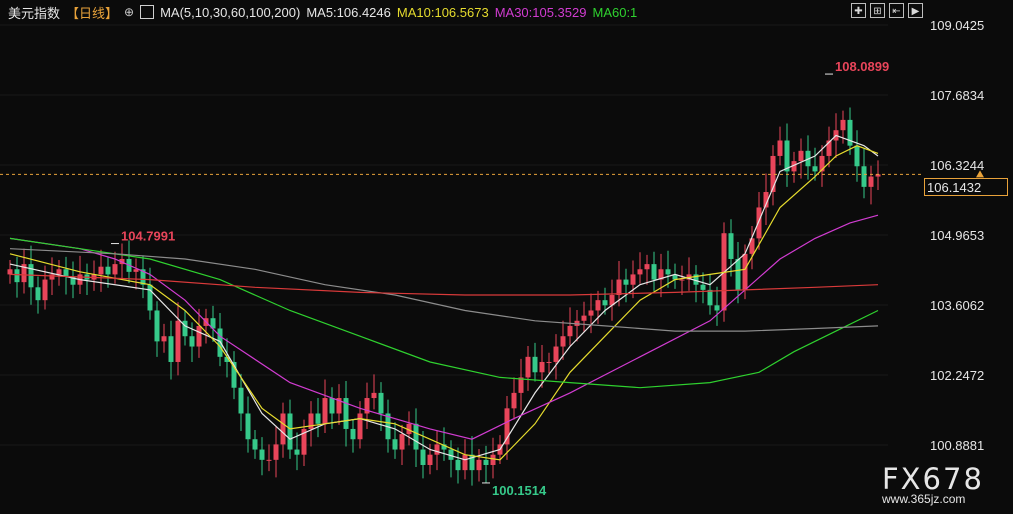 The height and width of the screenshot is (514, 1013). Describe the element at coordinates (877, 10) in the screenshot. I see `zoom-icon: ⊞` at that location.